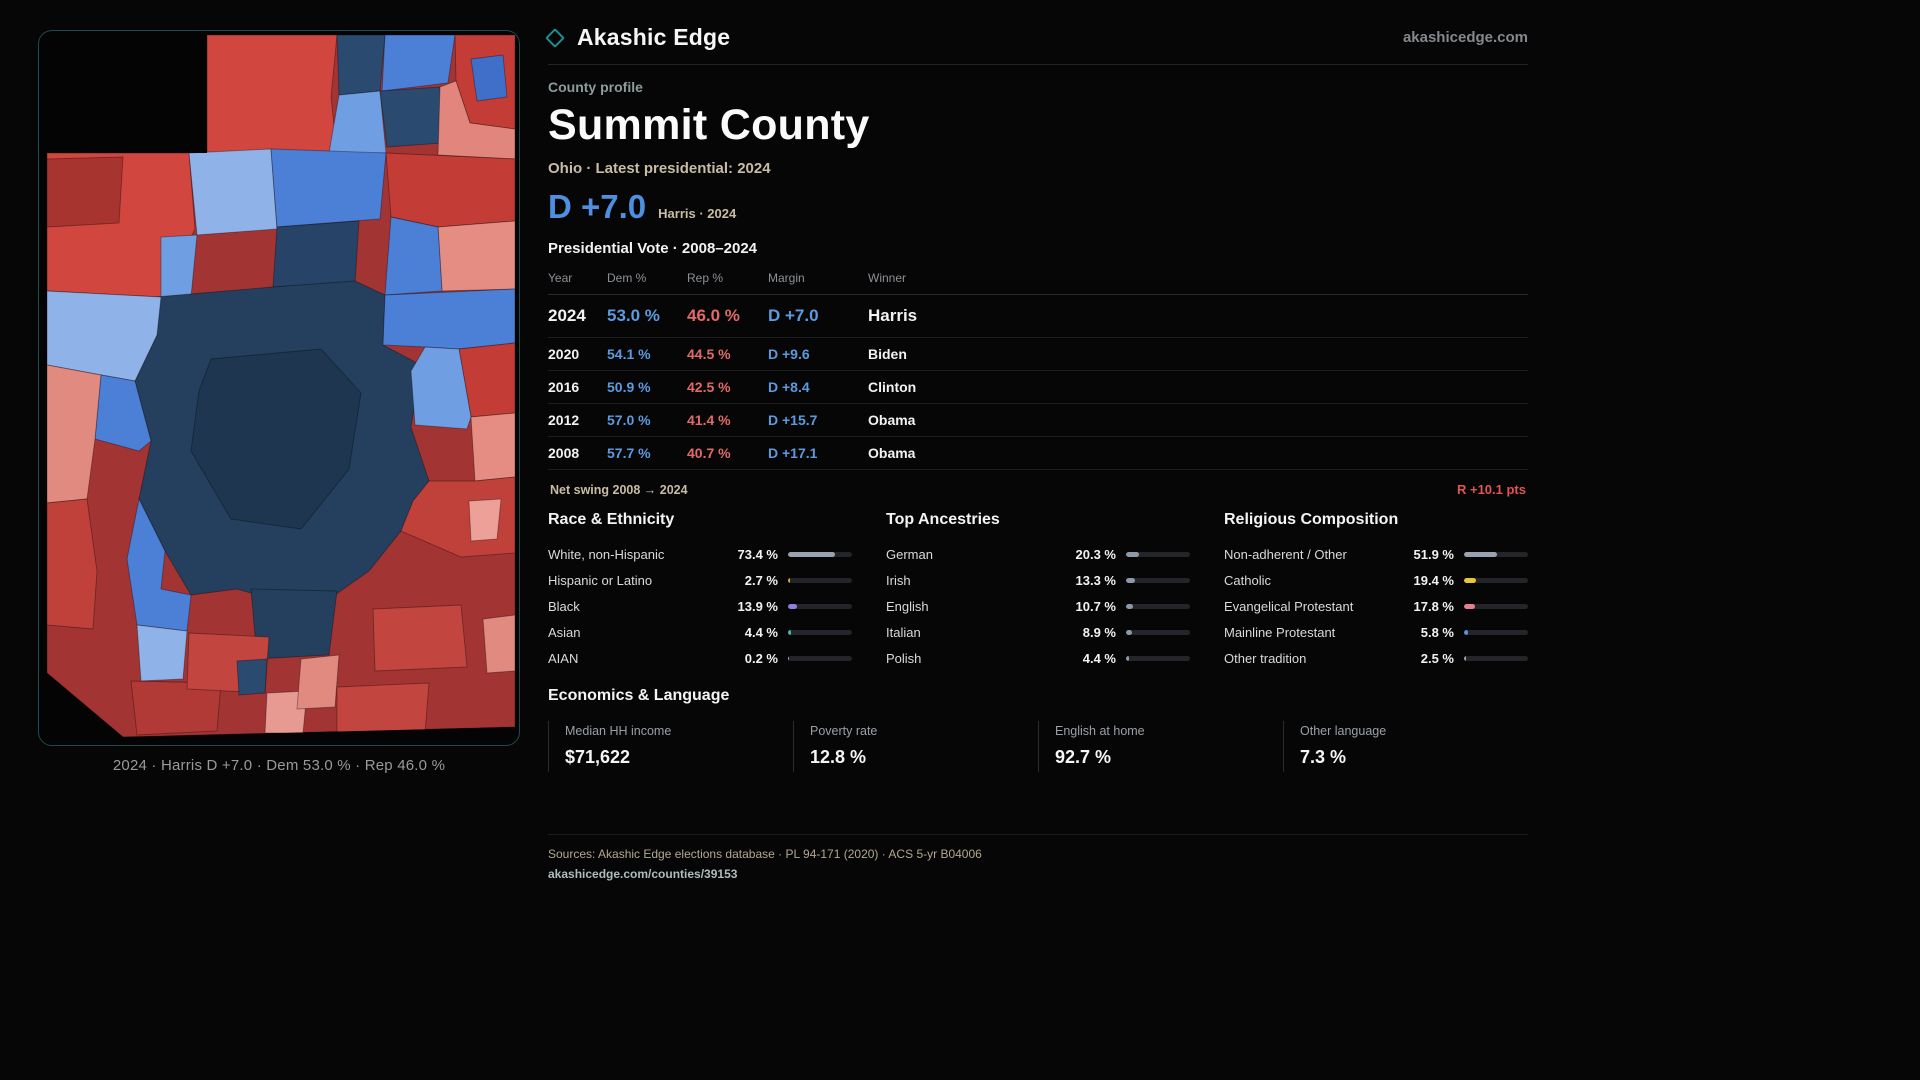 The width and height of the screenshot is (1920, 1080). Describe the element at coordinates (633, 315) in the screenshot. I see `cell-dem: 53.0 %` at that location.